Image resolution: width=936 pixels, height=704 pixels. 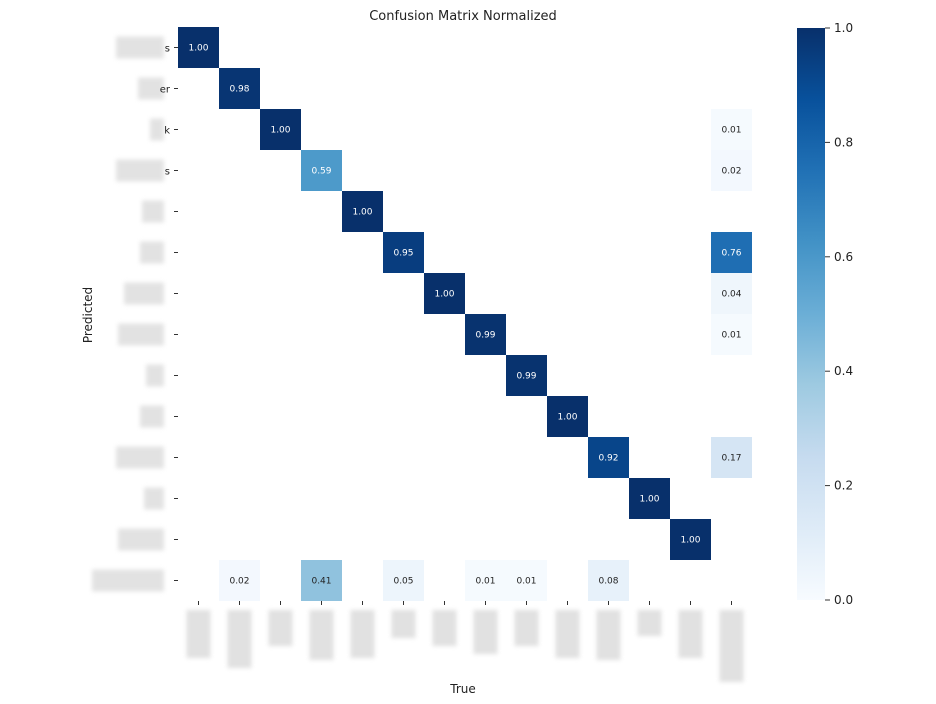 What do you see at coordinates (843, 28) in the screenshot?
I see `colorbar-tick-label: 1.0` at bounding box center [843, 28].